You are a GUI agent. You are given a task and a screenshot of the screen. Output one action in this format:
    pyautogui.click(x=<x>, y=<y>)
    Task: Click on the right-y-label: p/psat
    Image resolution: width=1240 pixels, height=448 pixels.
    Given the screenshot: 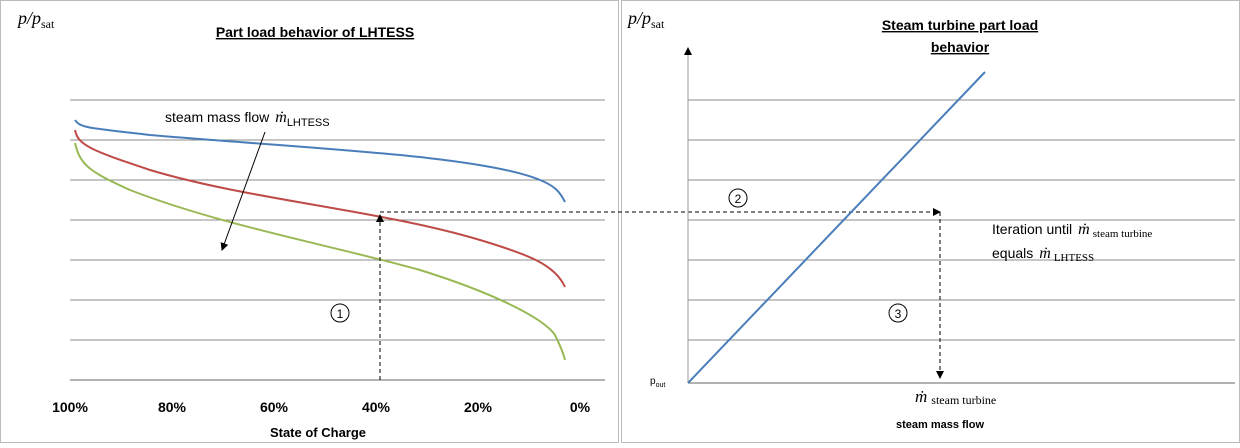 What is the action you would take?
    pyautogui.click(x=645, y=19)
    